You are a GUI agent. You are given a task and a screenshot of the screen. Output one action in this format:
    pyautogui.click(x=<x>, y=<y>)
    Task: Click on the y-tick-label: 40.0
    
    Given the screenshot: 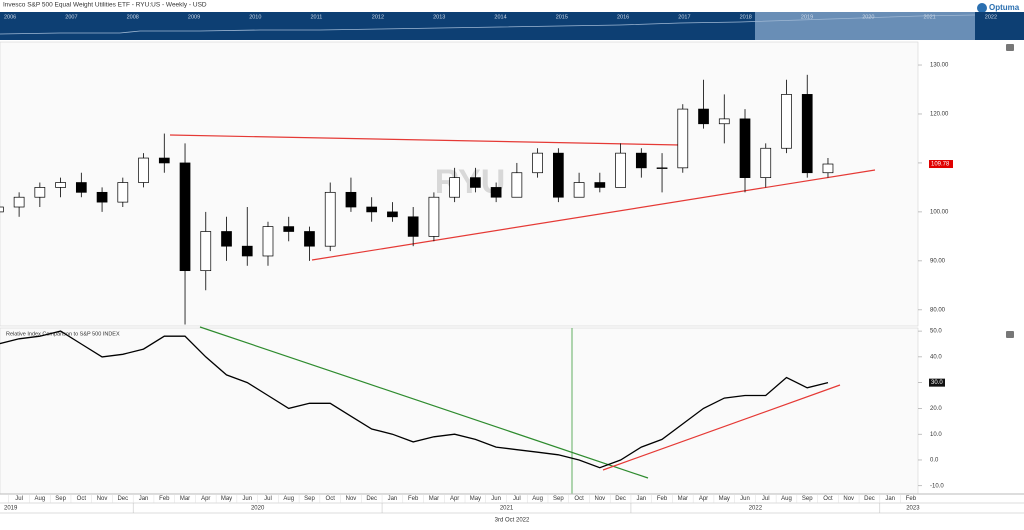 What is the action you would take?
    pyautogui.click(x=936, y=357)
    